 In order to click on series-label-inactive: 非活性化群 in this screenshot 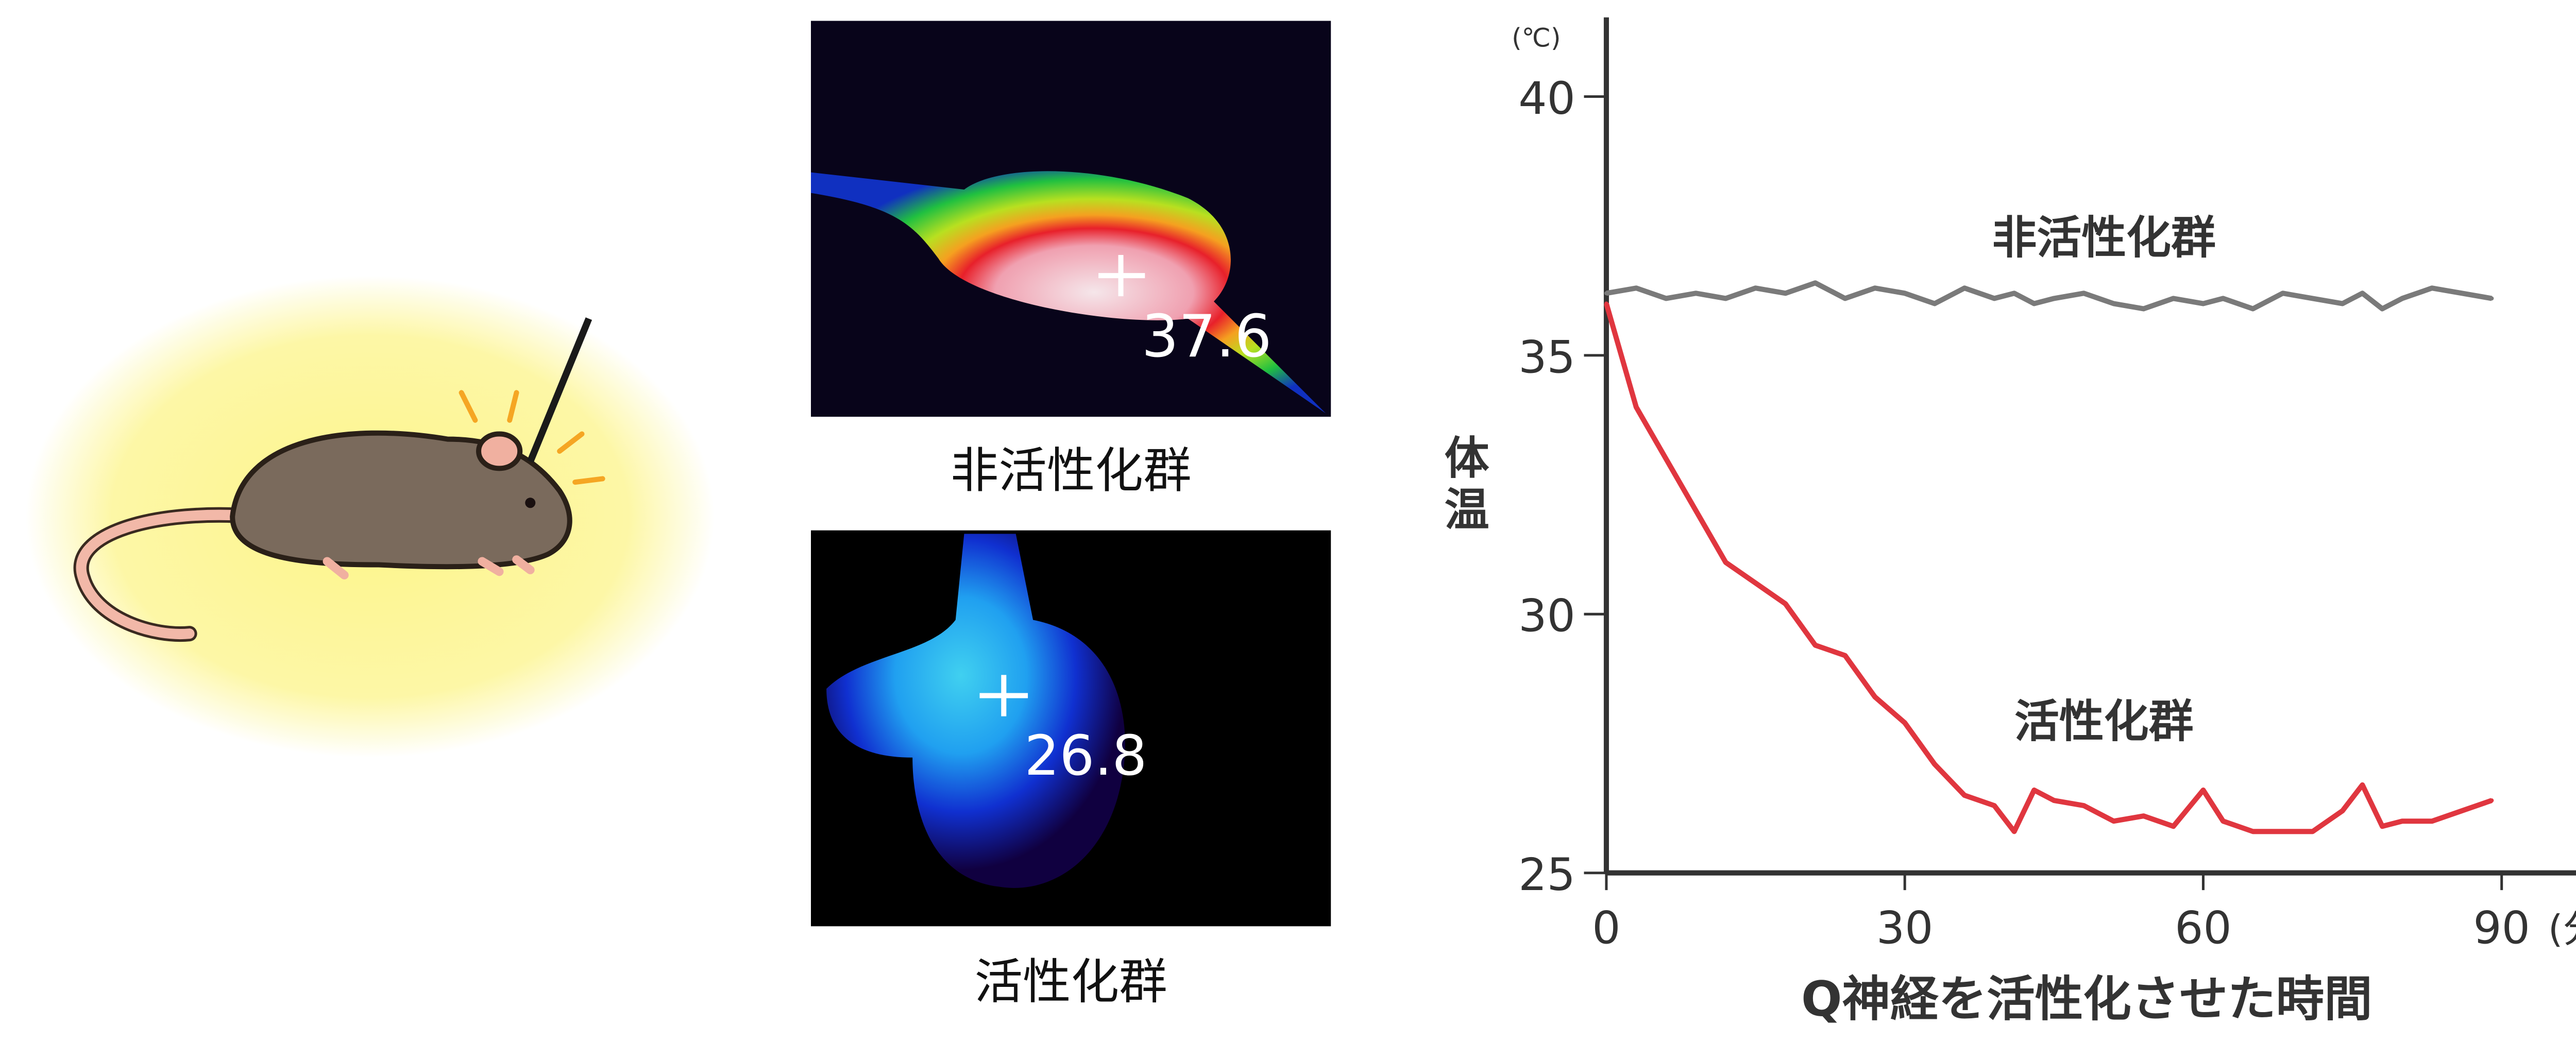, I will do `click(2104, 238)`.